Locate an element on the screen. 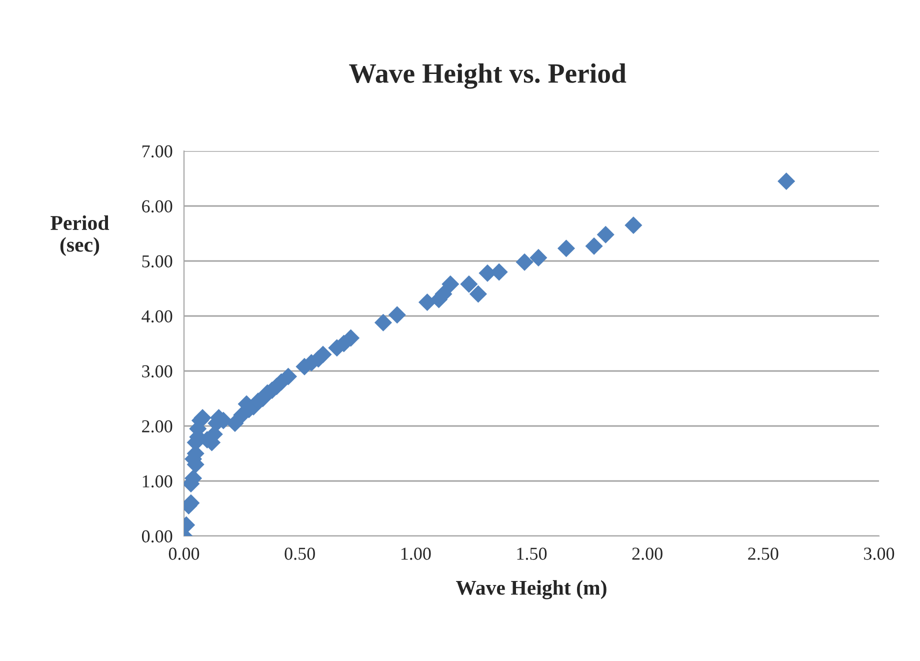  y-axis-title: Period (sec) is located at coordinates (80, 235).